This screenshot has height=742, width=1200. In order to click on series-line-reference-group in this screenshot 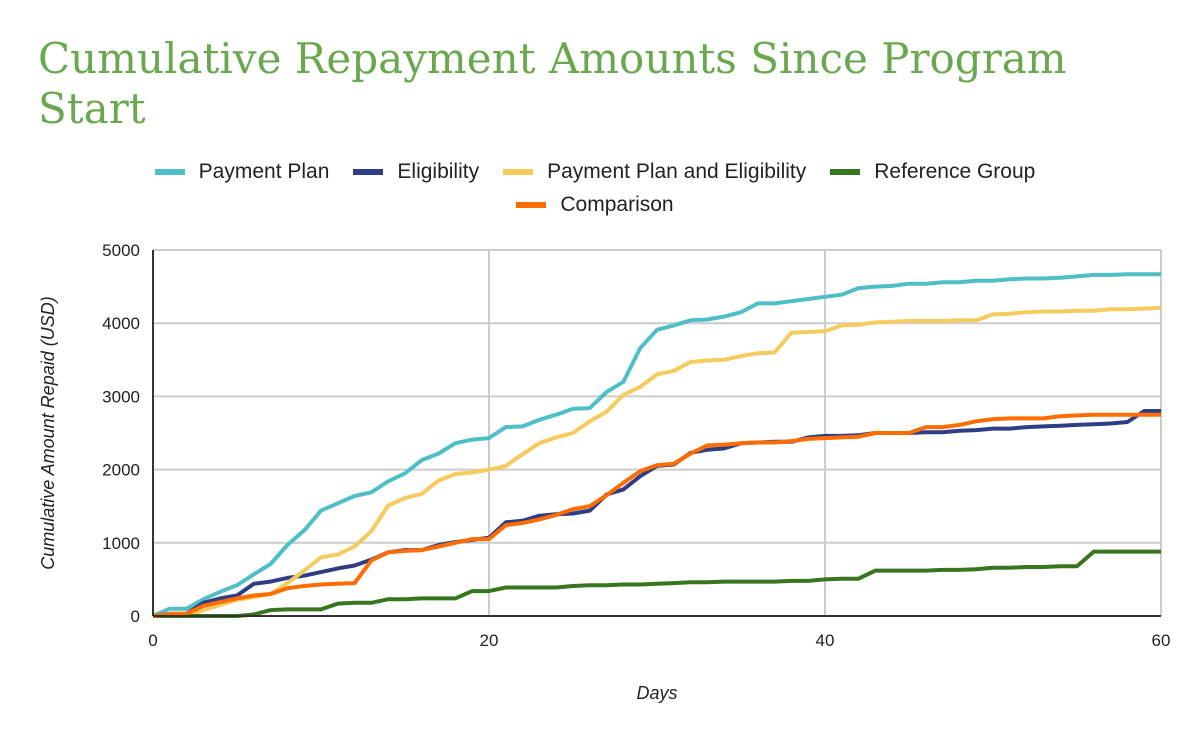, I will do `click(657, 583)`.